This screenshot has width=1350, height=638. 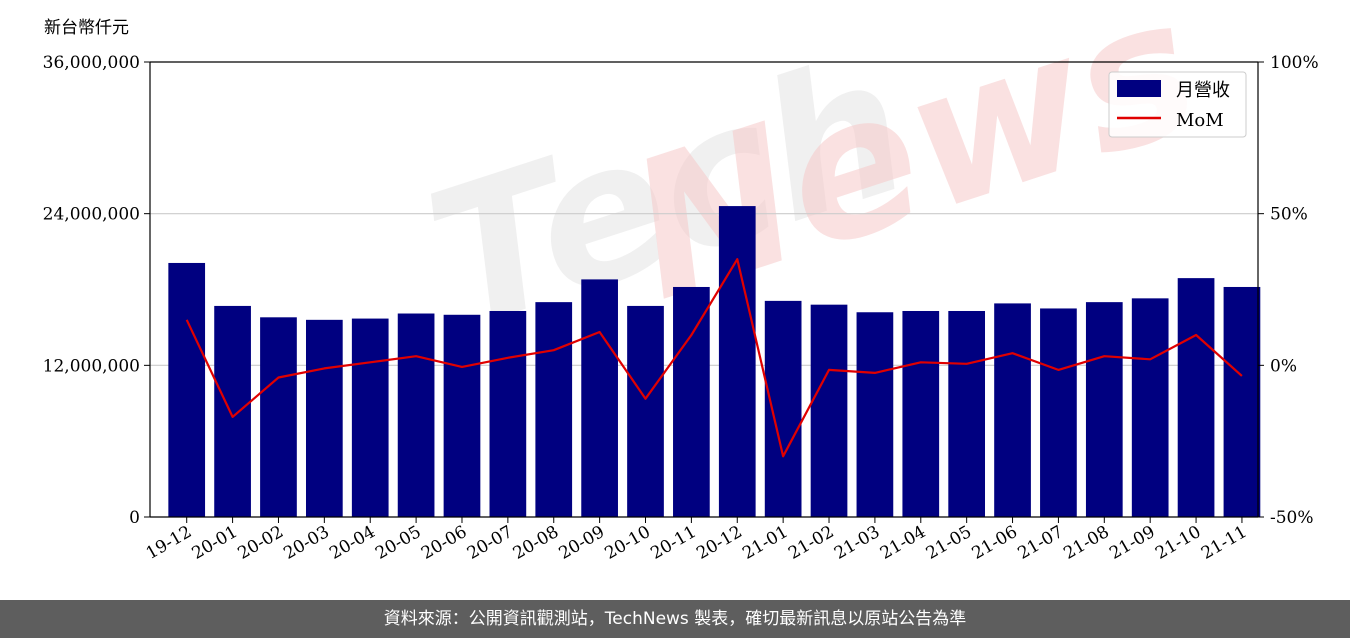 I want to click on x-tick-label: 21-09, so click(x=1132, y=543).